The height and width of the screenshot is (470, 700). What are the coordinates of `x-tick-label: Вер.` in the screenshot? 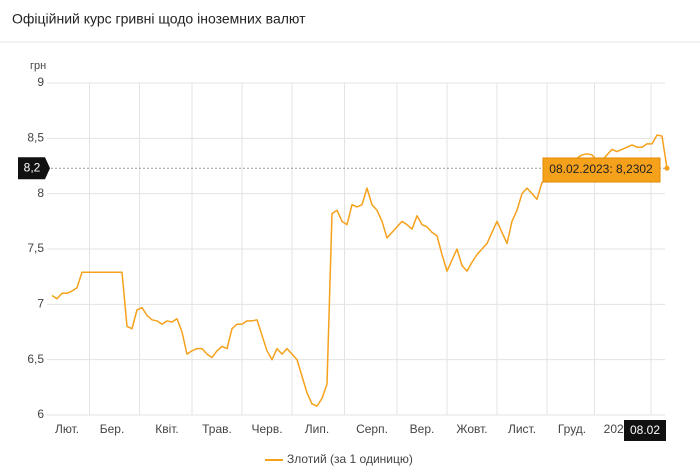 It's located at (422, 429).